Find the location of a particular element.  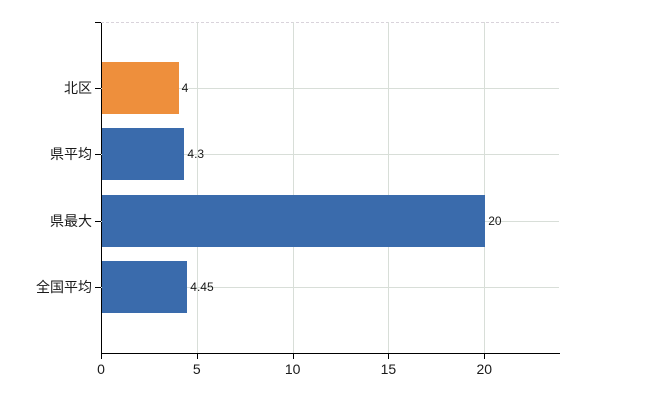

plot-top-border is located at coordinates (330, 22).